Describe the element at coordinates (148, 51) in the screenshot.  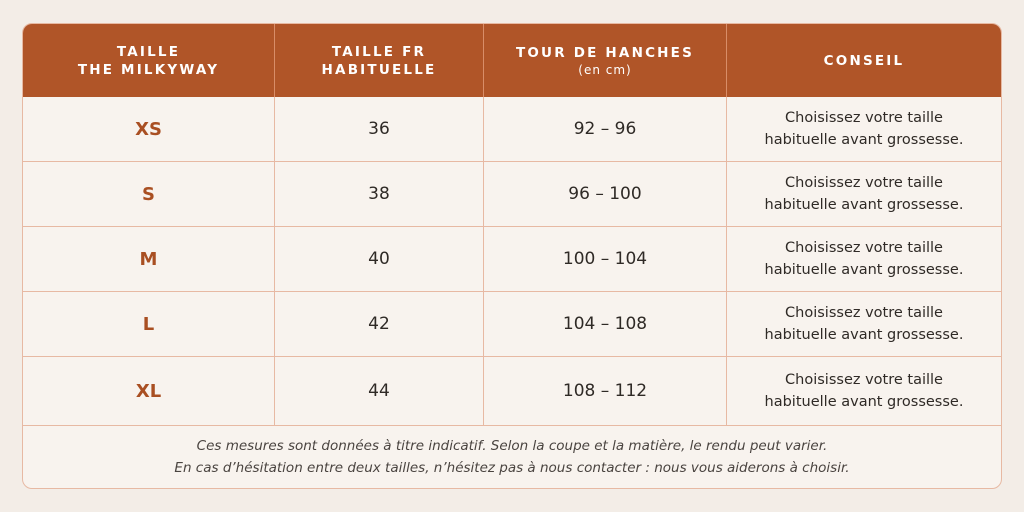
I see `header-label: TAILLE` at that location.